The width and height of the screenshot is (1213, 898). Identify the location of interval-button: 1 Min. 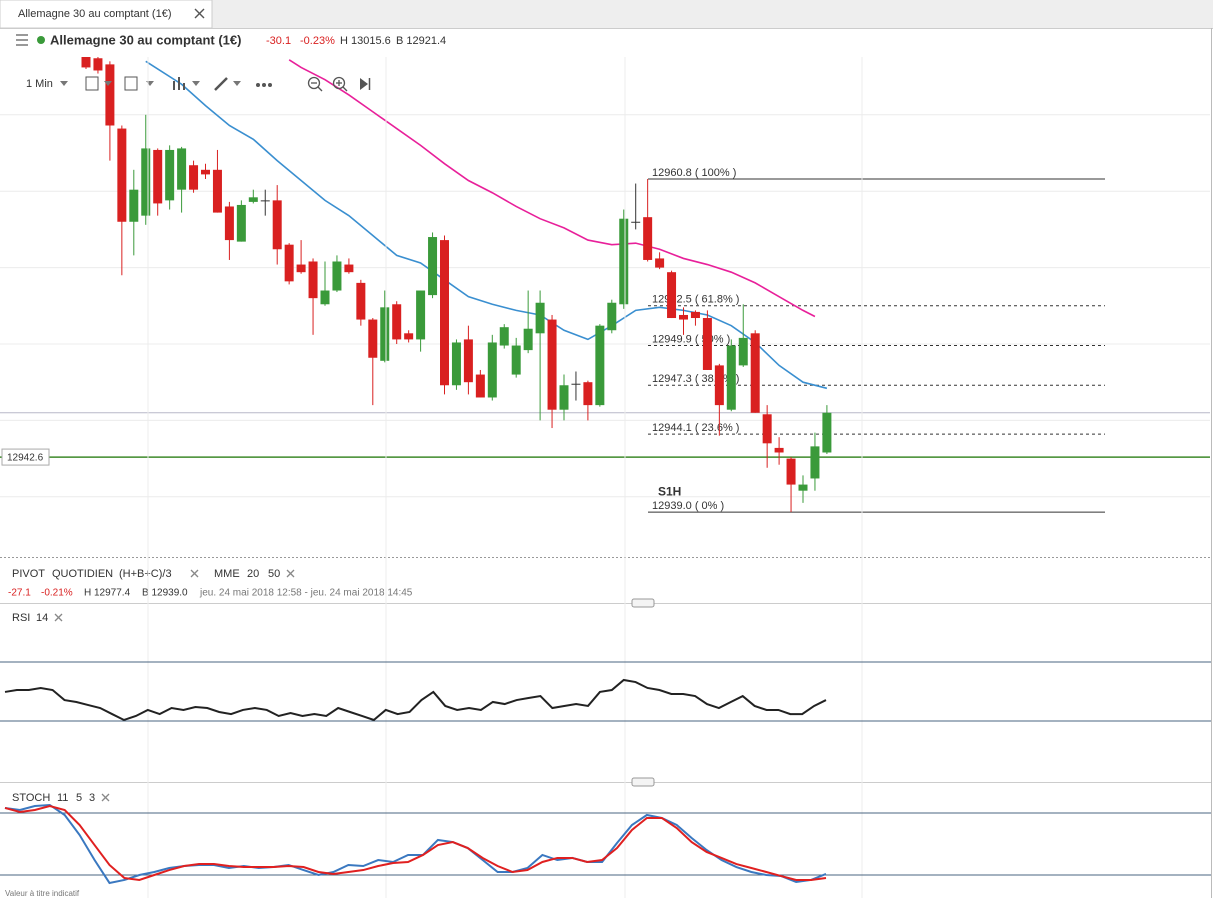
(39, 84).